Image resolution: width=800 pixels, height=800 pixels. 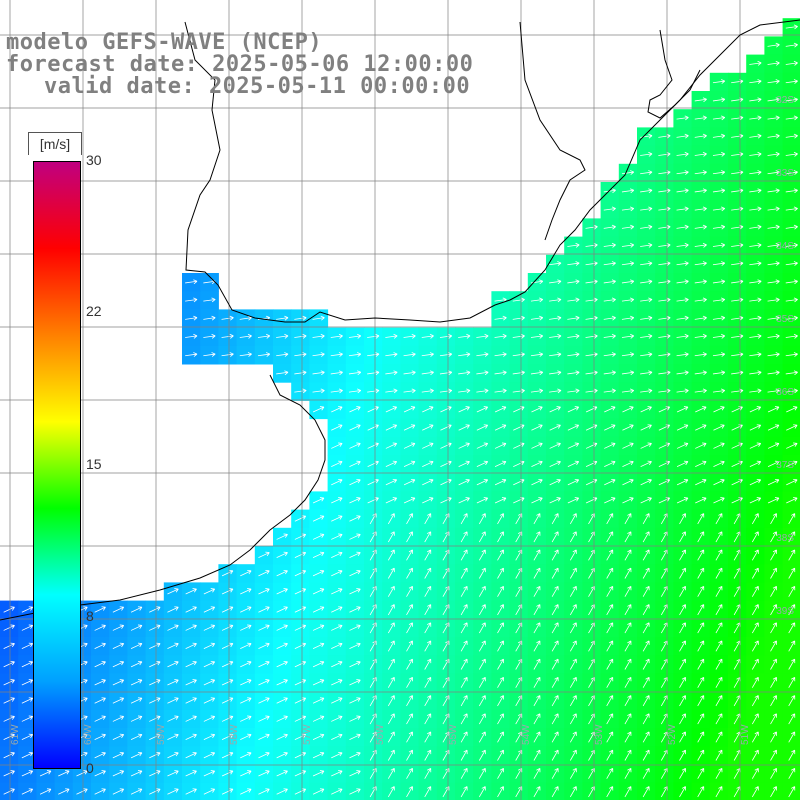 I want to click on colorbar-unit: [m/s], so click(x=55, y=143).